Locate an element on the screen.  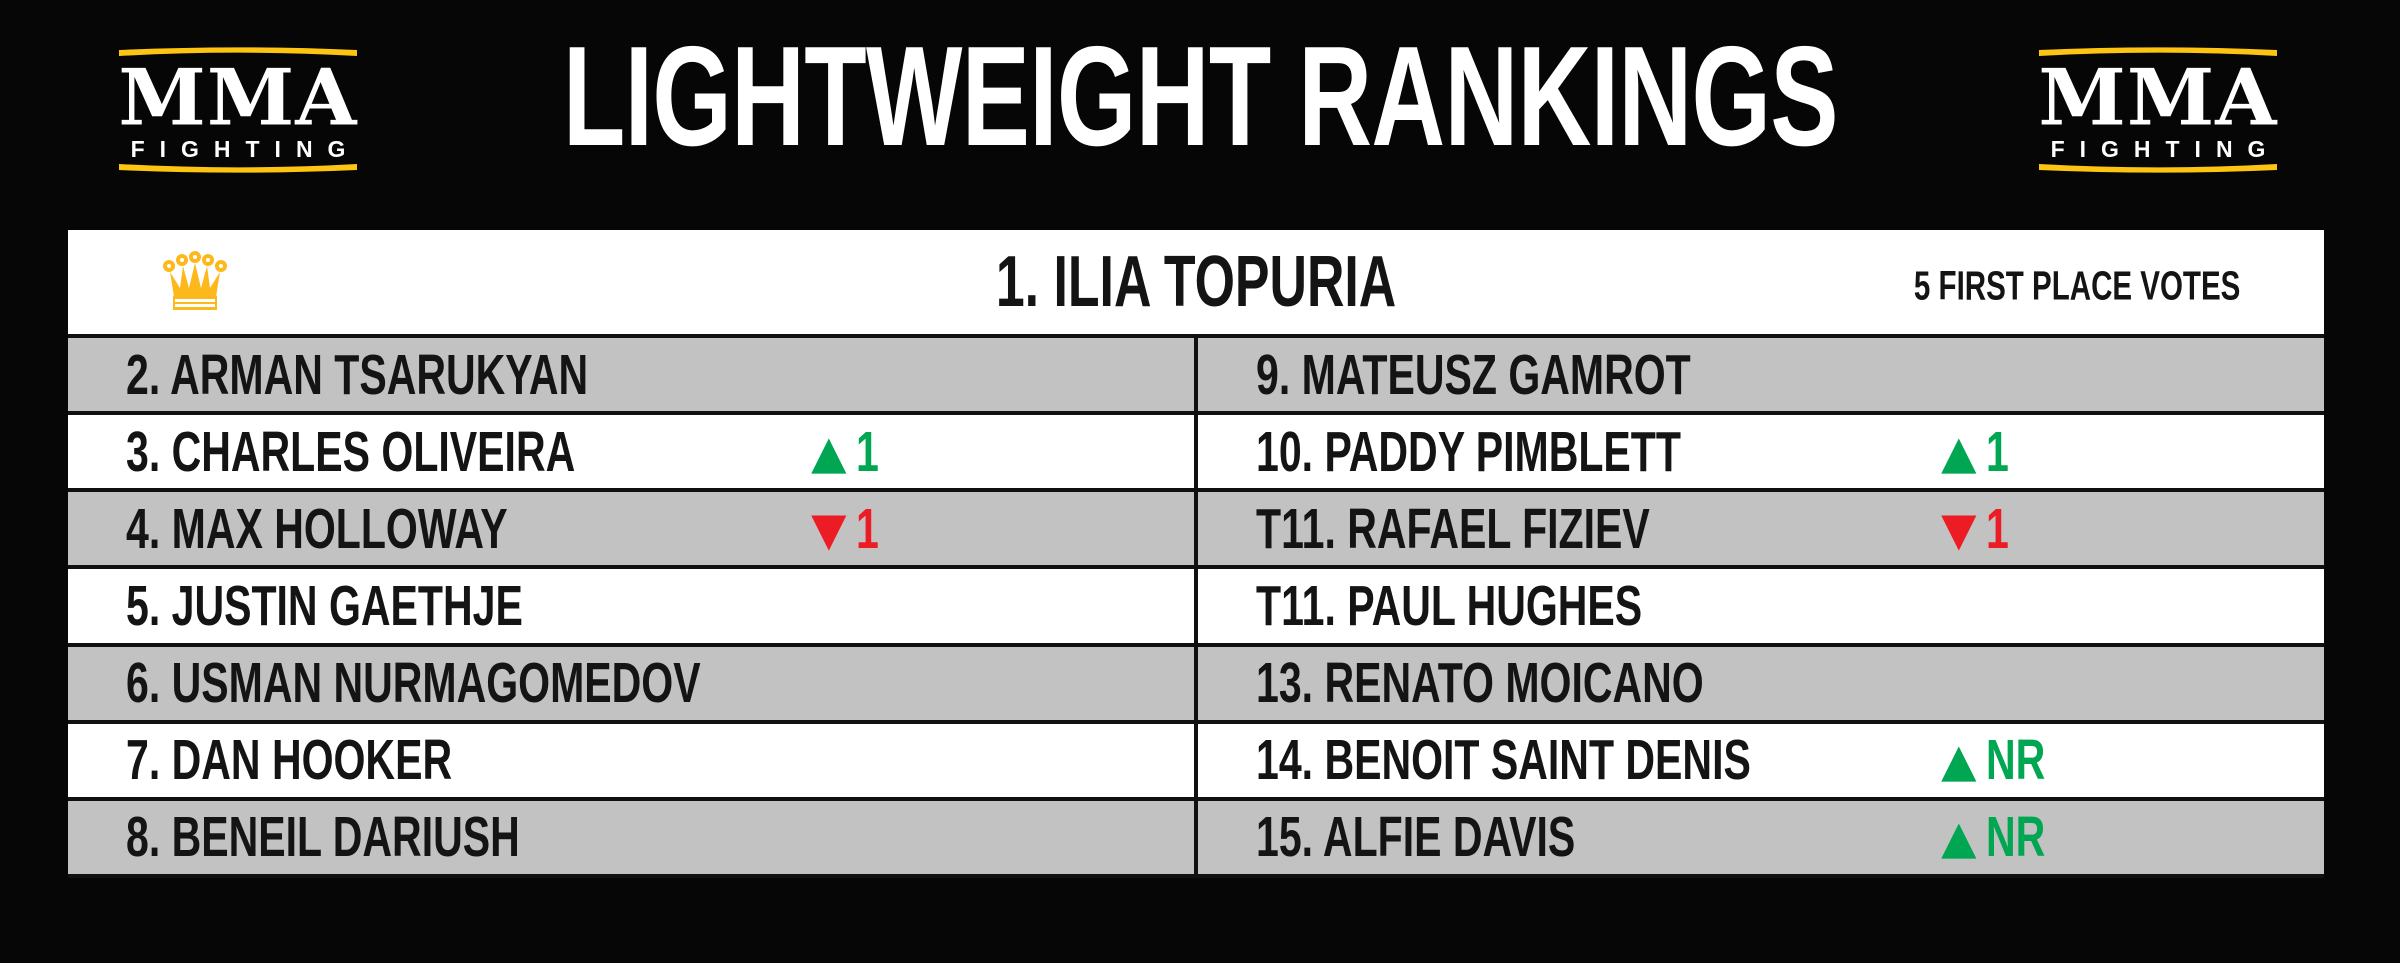
ranking-row: 7. DAN HOOKER is located at coordinates (631, 762).